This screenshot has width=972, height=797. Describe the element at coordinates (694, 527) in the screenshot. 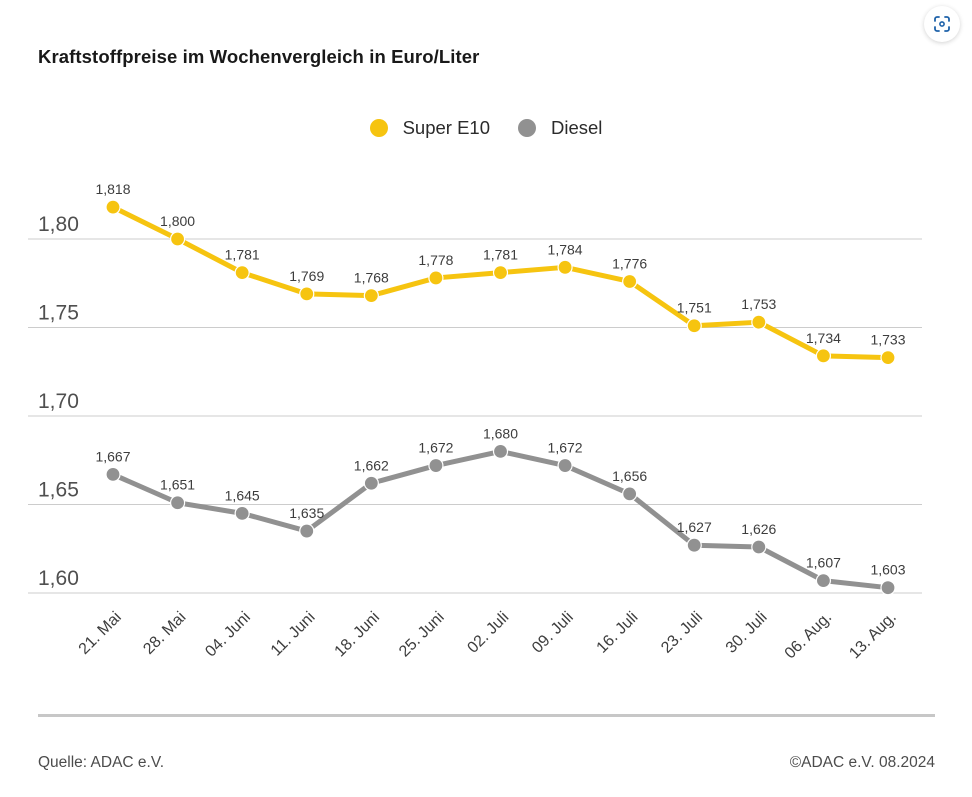

I see `data-point-label: 1,627` at that location.